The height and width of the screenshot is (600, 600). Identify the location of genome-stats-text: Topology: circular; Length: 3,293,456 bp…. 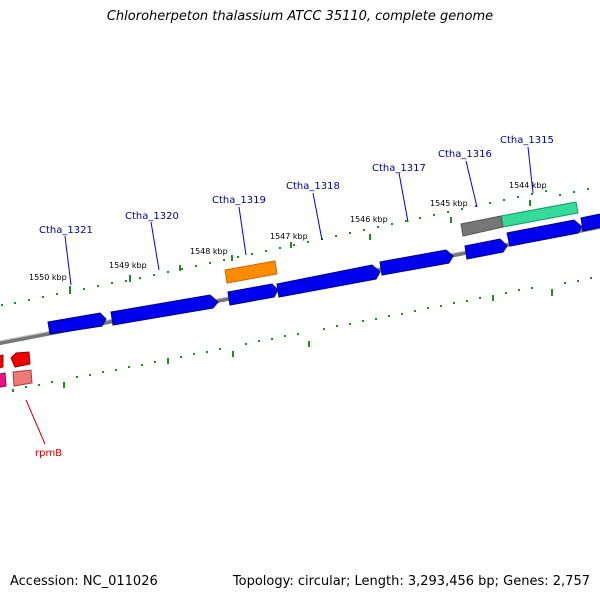
(411, 581).